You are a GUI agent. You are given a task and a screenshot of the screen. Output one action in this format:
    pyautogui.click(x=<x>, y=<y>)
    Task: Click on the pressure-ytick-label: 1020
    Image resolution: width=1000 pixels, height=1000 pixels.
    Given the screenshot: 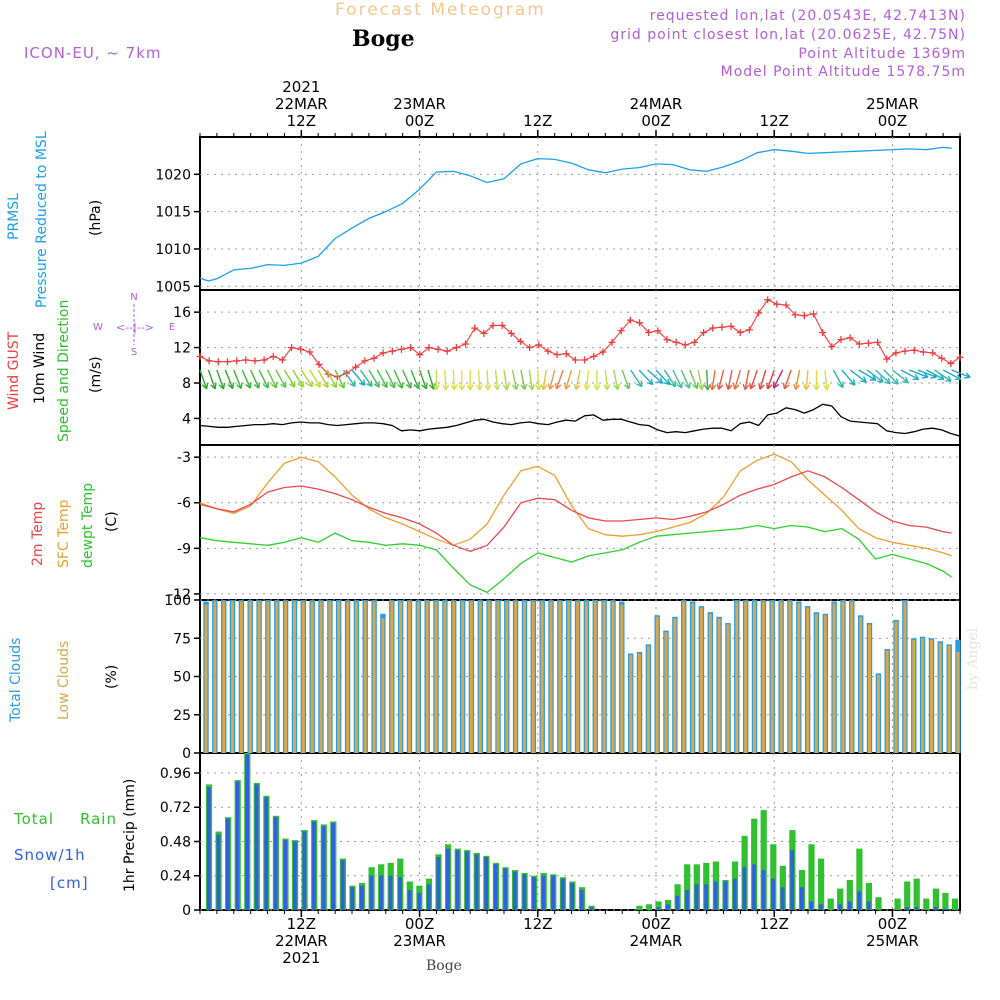 What is the action you would take?
    pyautogui.click(x=173, y=175)
    